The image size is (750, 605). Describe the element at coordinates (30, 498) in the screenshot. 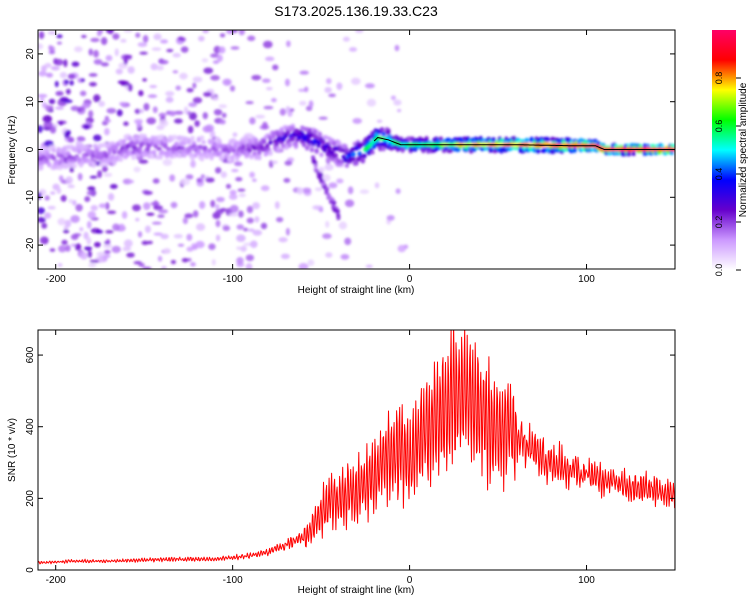

I see `snr-y-tick-label: 200` at that location.